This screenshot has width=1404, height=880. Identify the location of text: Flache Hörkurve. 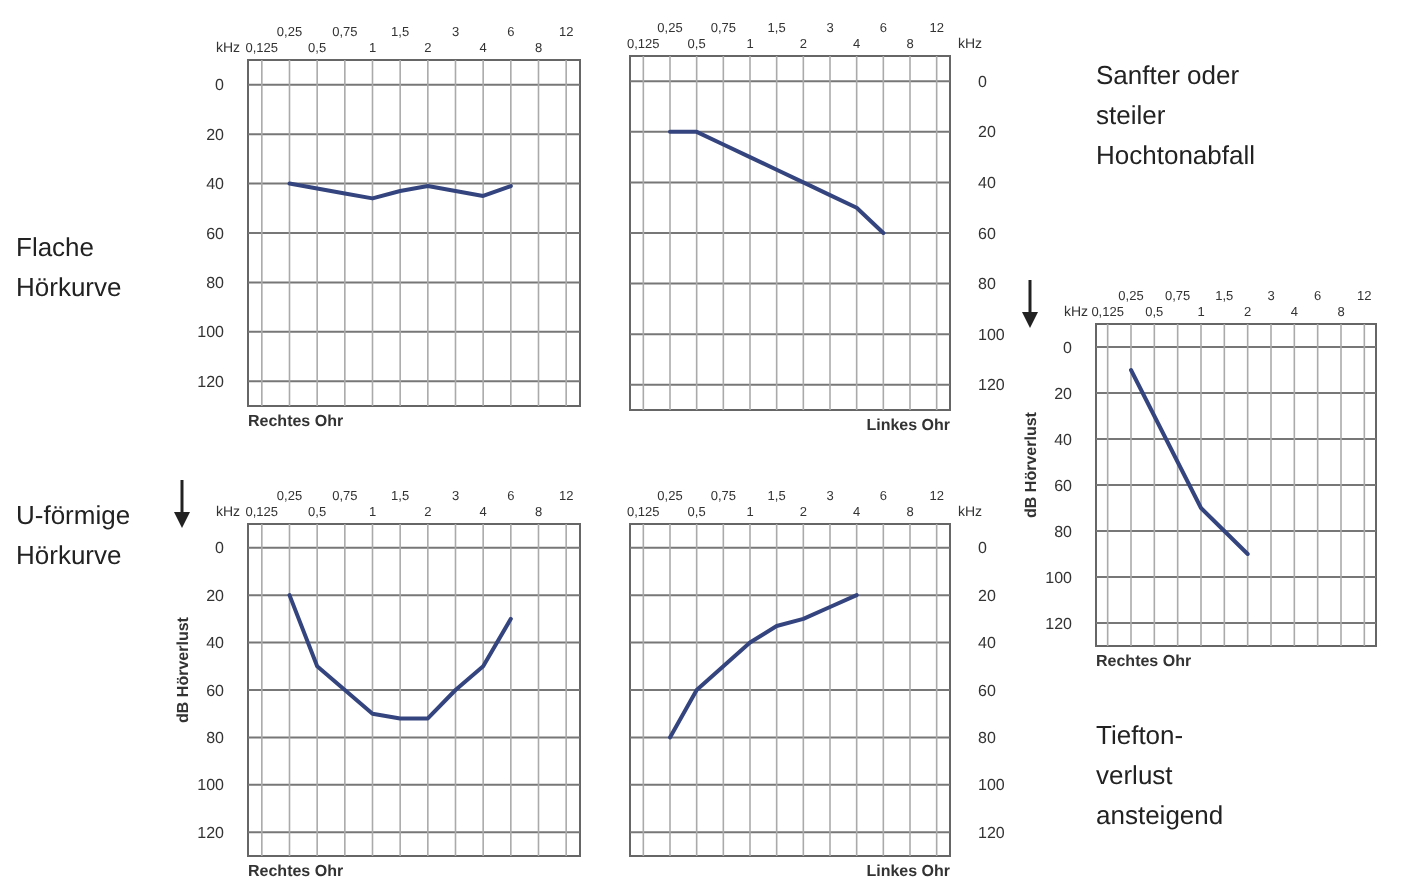
(69, 267).